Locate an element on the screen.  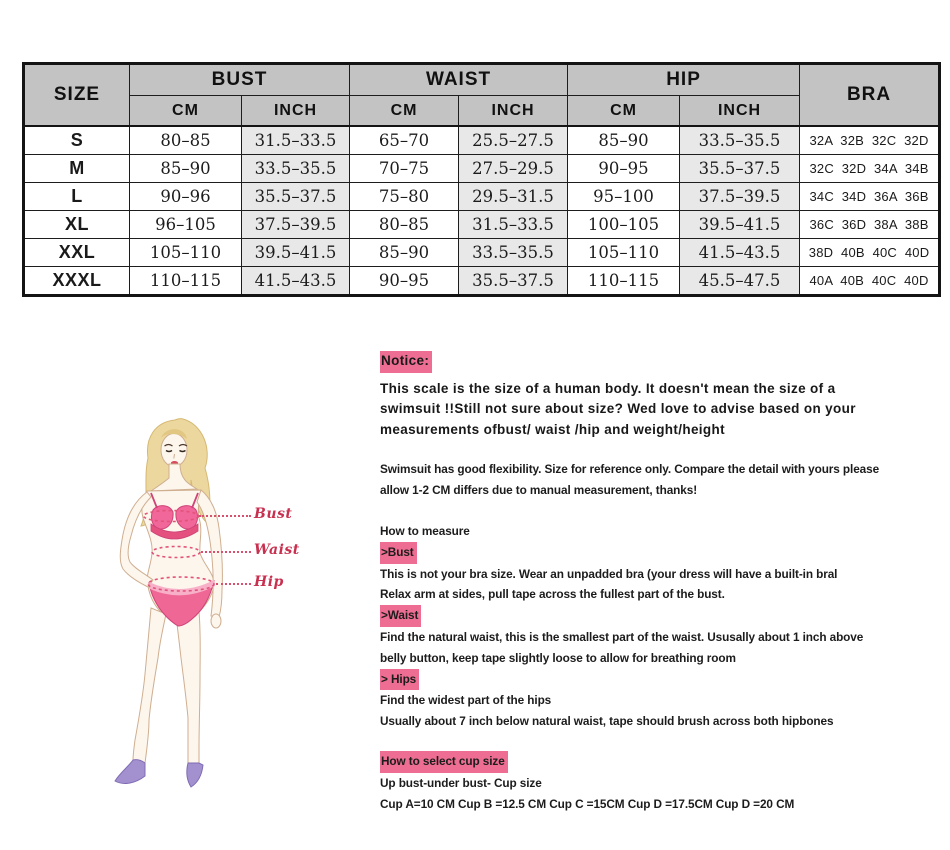
header-hip: HIP is located at coordinates (684, 79).